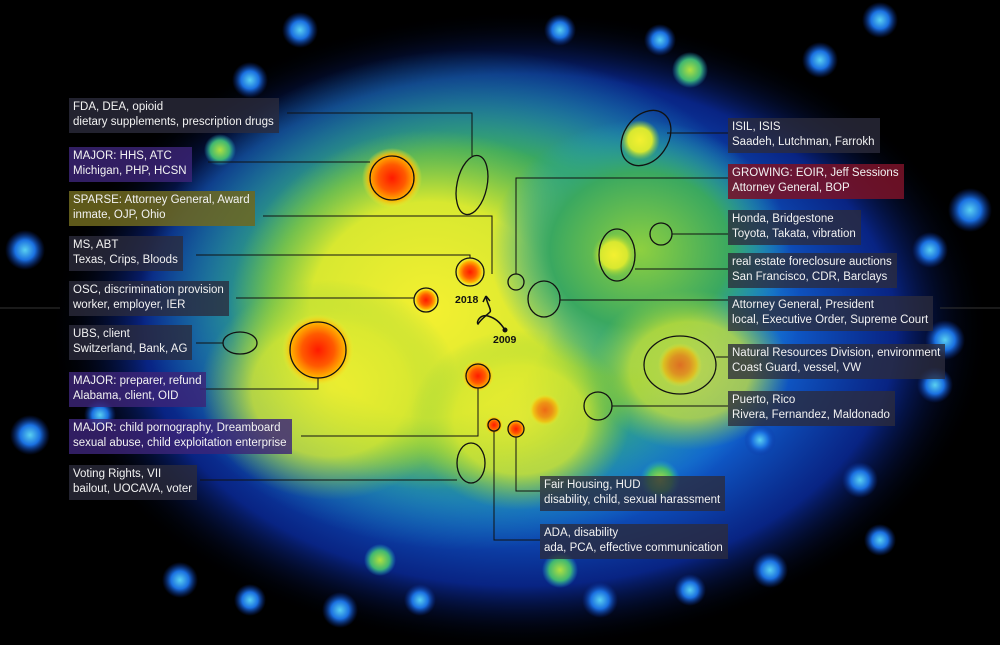 The image size is (1000, 645). I want to click on timeline-trajectory, so click(492, 314).